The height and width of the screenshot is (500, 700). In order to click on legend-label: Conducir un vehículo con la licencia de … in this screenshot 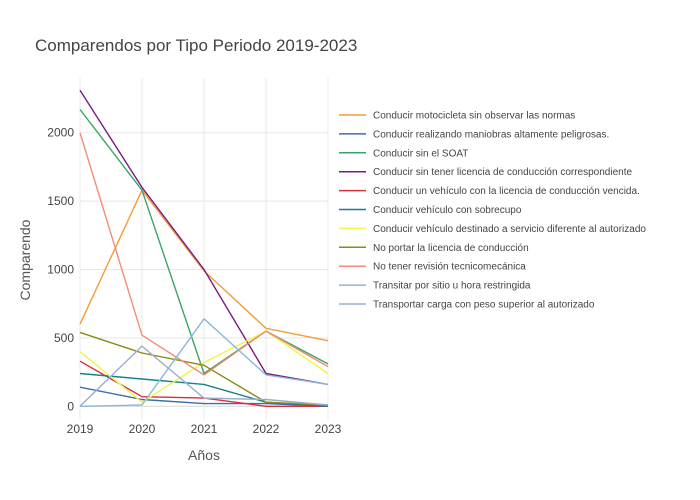, I will do `click(506, 191)`.